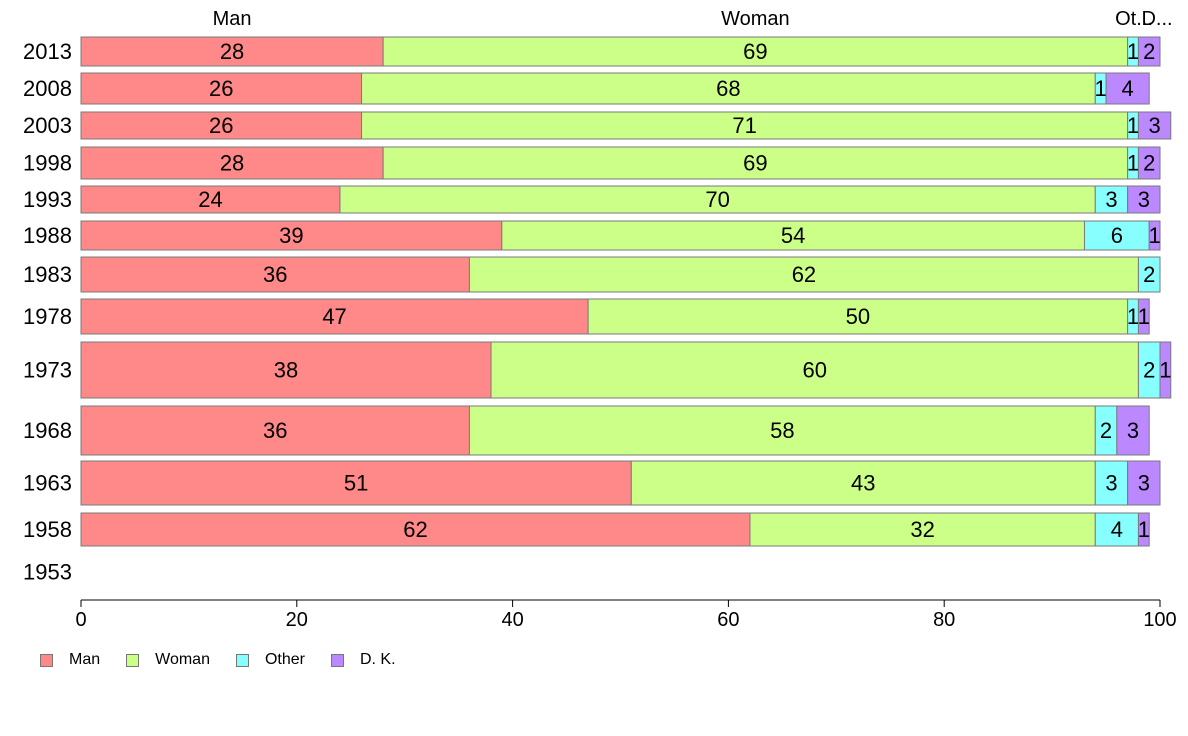  What do you see at coordinates (47, 316) in the screenshot?
I see `year-label-1978: 1978` at bounding box center [47, 316].